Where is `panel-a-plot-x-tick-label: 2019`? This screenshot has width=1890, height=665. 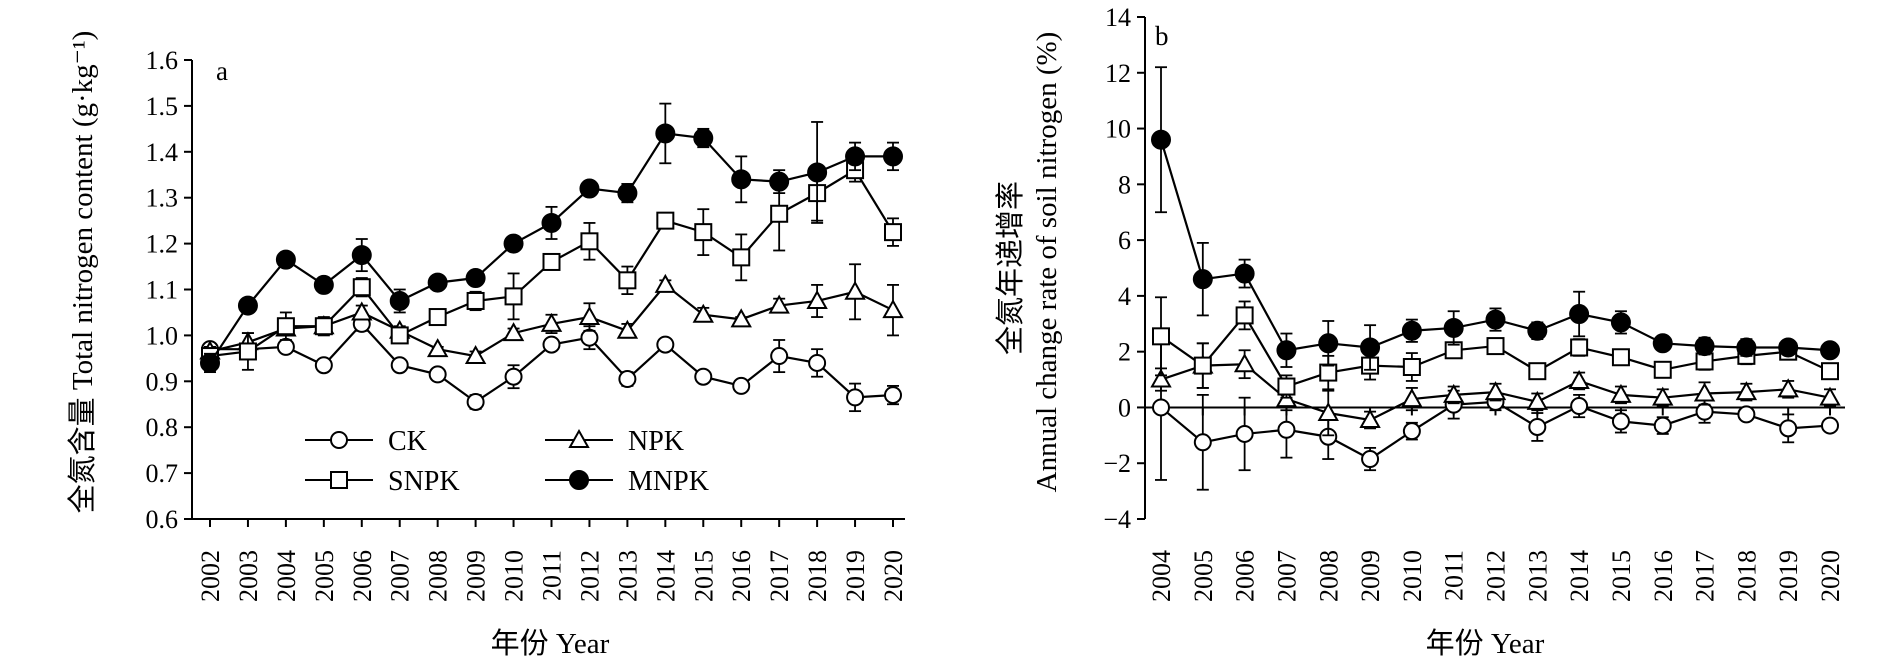 panel-a-plot-x-tick-label: 2019 is located at coordinates (855, 576).